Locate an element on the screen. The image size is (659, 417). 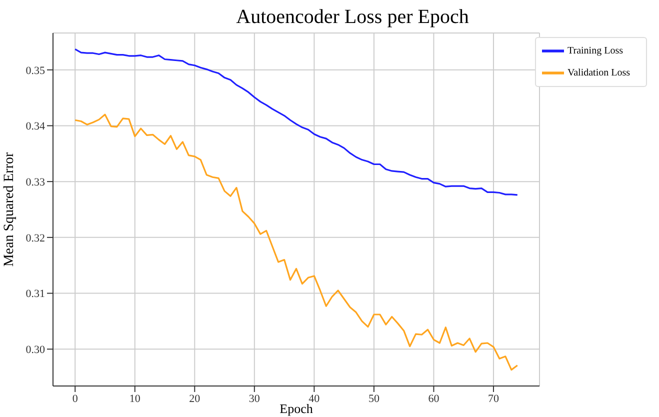
x-tick-label: 50 is located at coordinates (374, 398).